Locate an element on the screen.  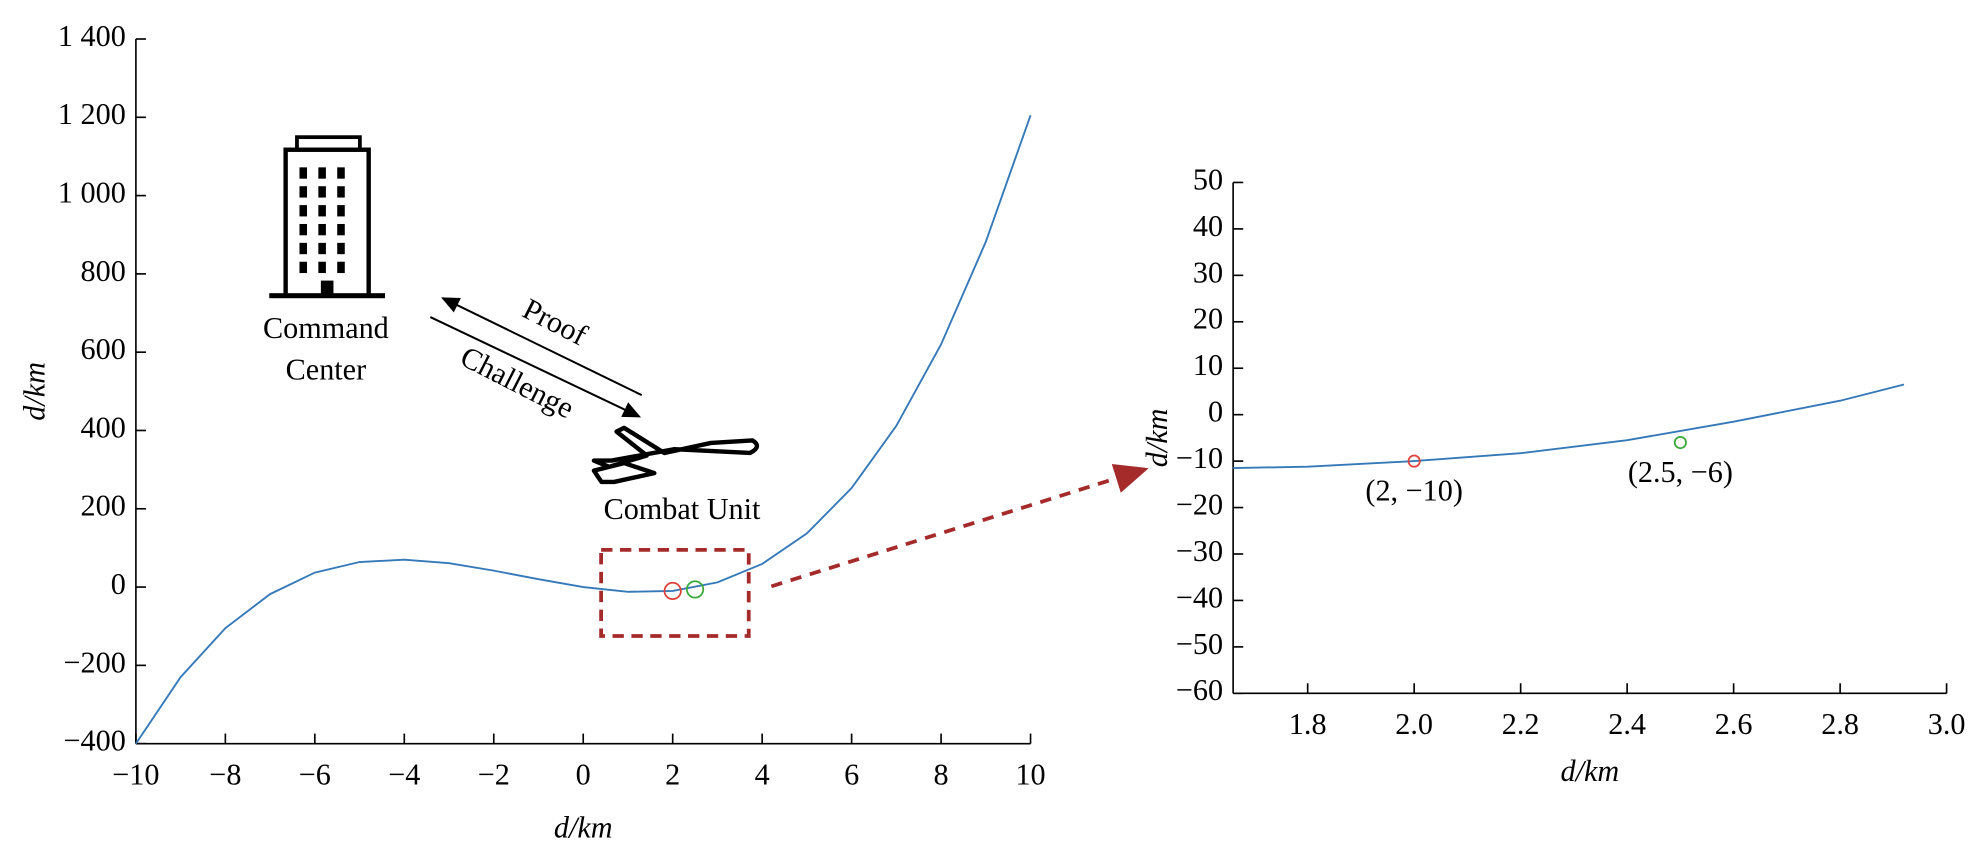
proof-arrow is located at coordinates (542, 347).